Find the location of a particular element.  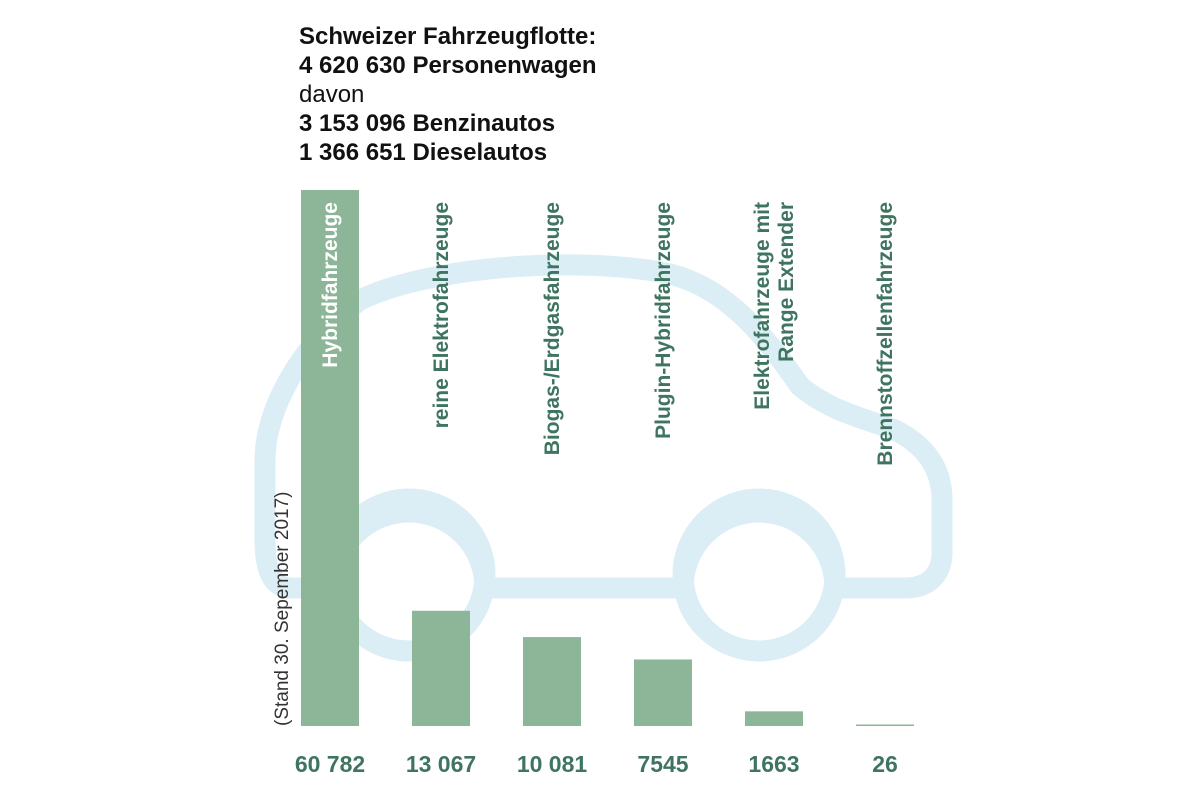

value-label-4: 7545 is located at coordinates (662, 764).